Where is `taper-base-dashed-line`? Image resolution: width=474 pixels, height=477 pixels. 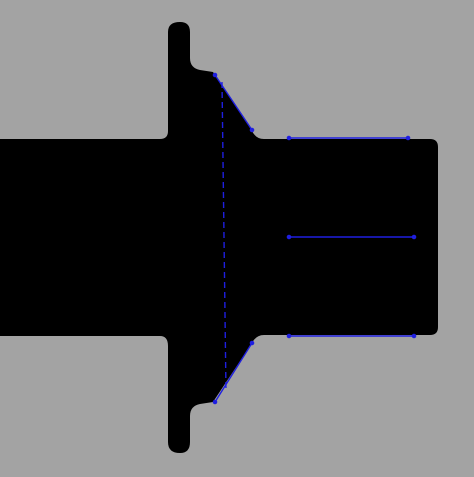 taper-base-dashed-line is located at coordinates (224, 237).